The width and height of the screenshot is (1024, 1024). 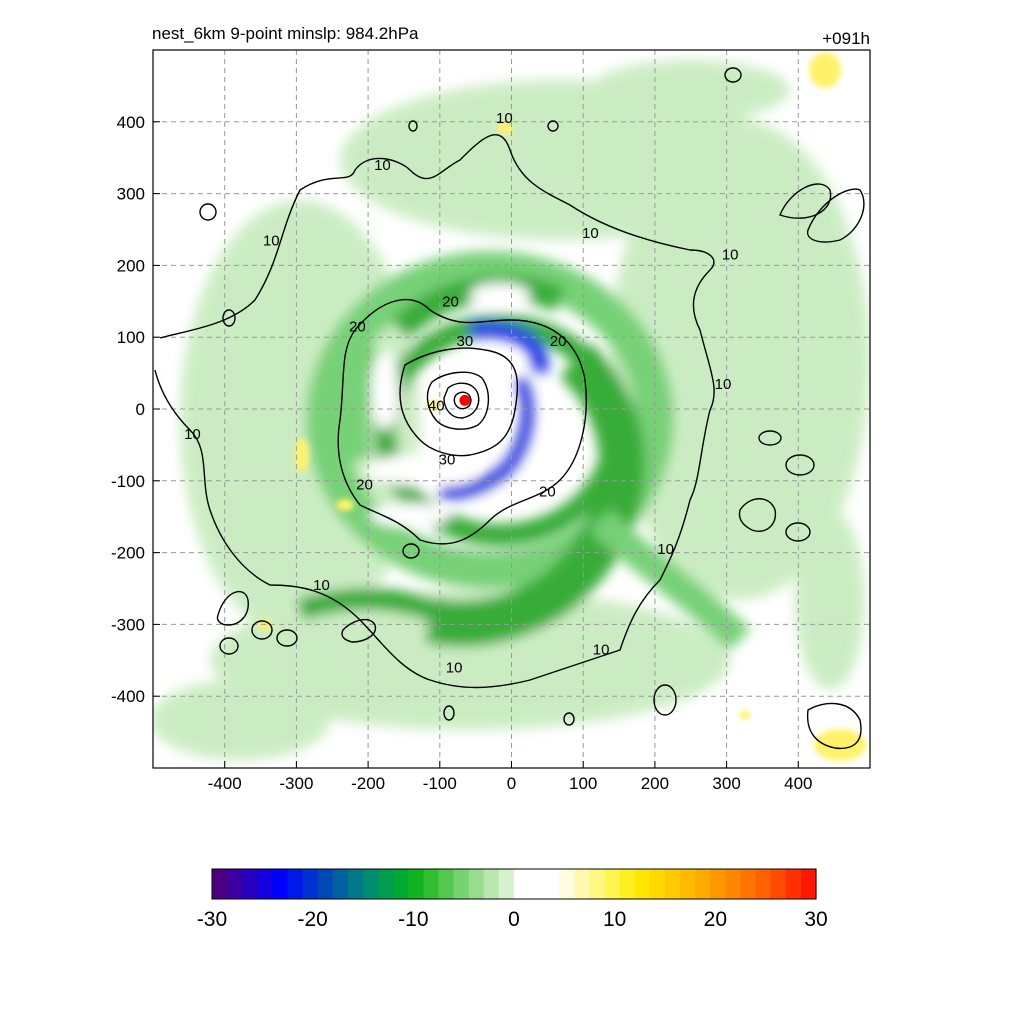 I want to click on y-tick-label: -100, so click(x=128, y=481).